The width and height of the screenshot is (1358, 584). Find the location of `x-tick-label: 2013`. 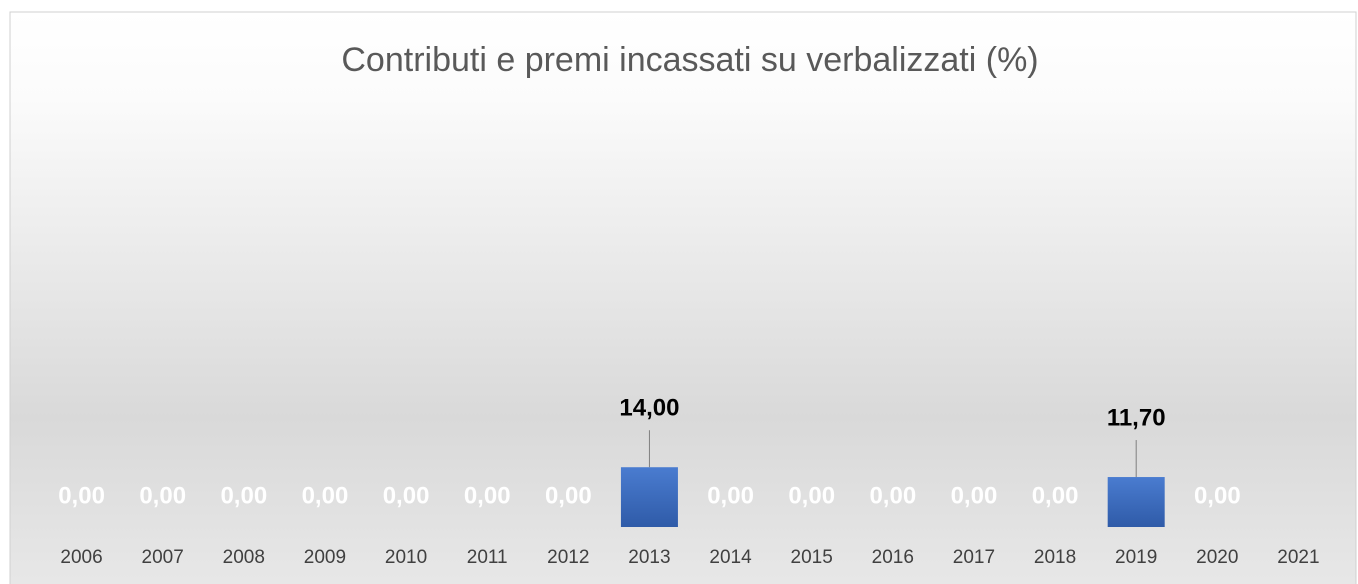

x-tick-label: 2013 is located at coordinates (649, 557).